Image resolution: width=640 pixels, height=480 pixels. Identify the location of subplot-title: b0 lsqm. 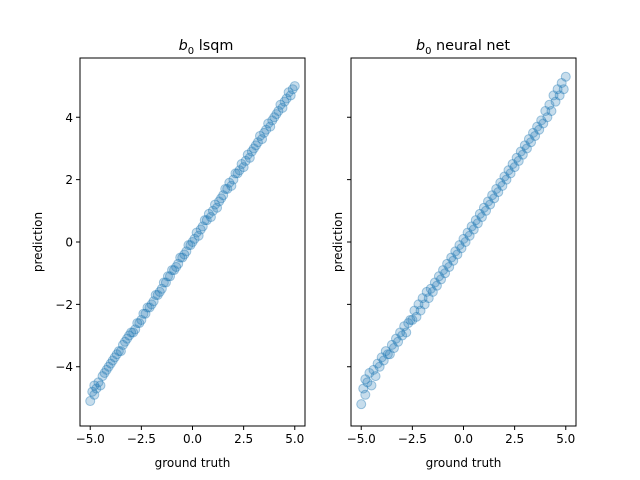
(206, 47).